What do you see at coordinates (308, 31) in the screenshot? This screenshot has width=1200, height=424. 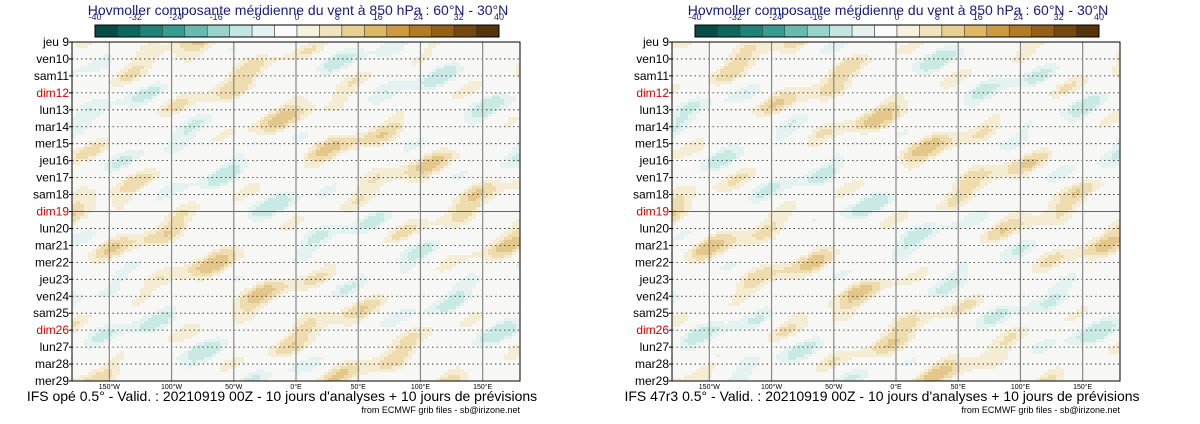 I see `colorbar-swatch` at bounding box center [308, 31].